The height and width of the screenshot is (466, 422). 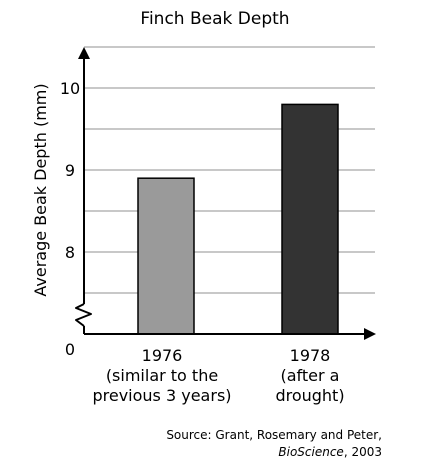 I want to click on bar-1978, so click(x=310, y=219).